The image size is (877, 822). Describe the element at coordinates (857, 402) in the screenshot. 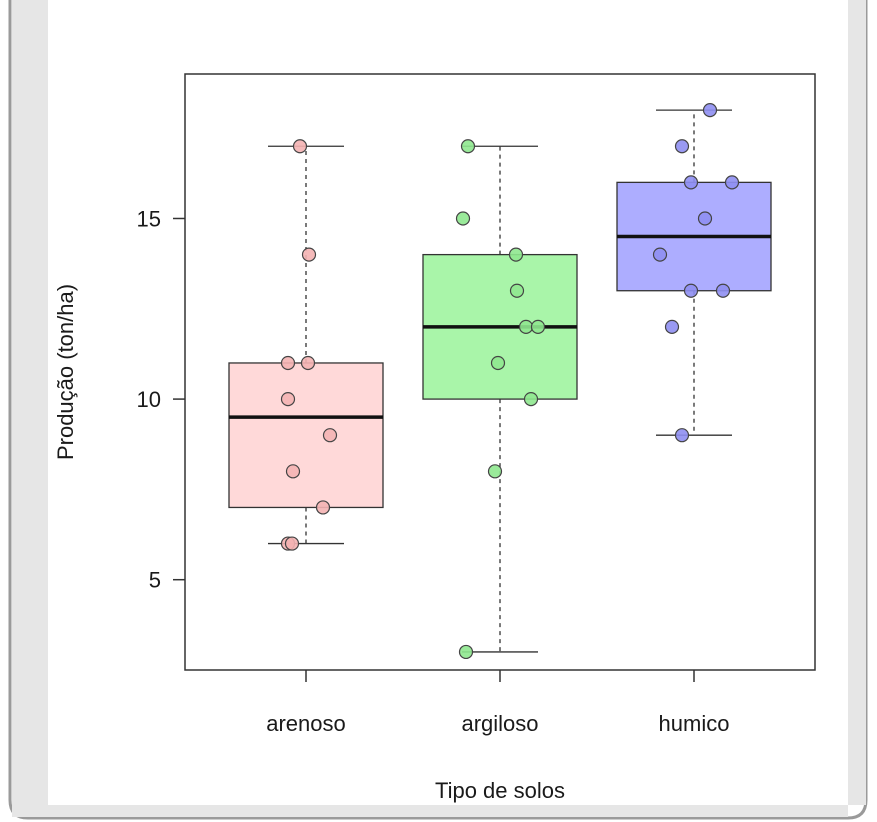

I see `right-gutter` at that location.